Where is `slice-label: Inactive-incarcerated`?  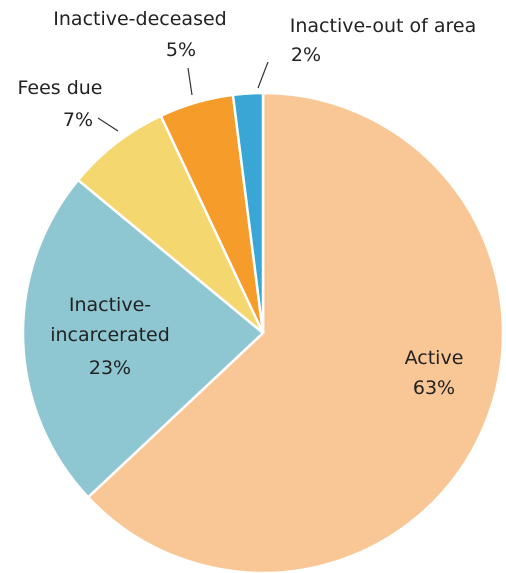 slice-label: Inactive-incarcerated is located at coordinates (110, 320).